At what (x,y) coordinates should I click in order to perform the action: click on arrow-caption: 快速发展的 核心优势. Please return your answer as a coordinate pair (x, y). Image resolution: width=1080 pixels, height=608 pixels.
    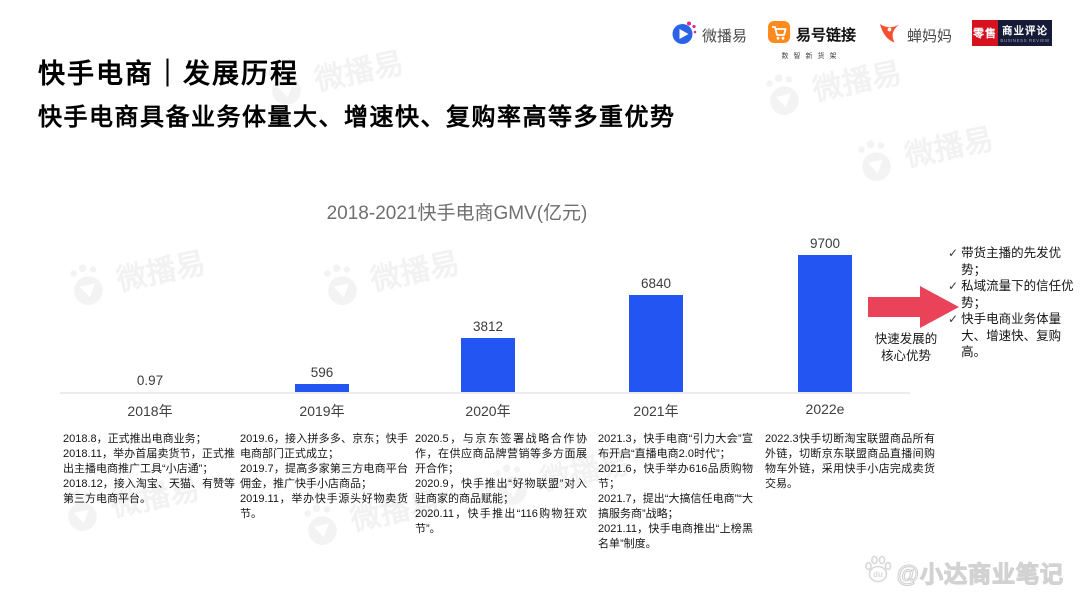
    Looking at the image, I should click on (906, 348).